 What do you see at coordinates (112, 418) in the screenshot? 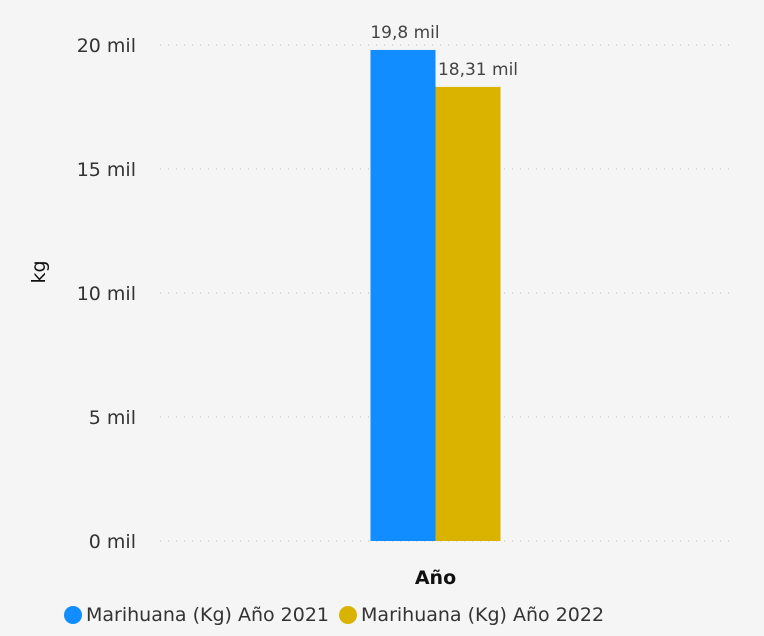
I see `y-tick-label: 5 mil` at bounding box center [112, 418].